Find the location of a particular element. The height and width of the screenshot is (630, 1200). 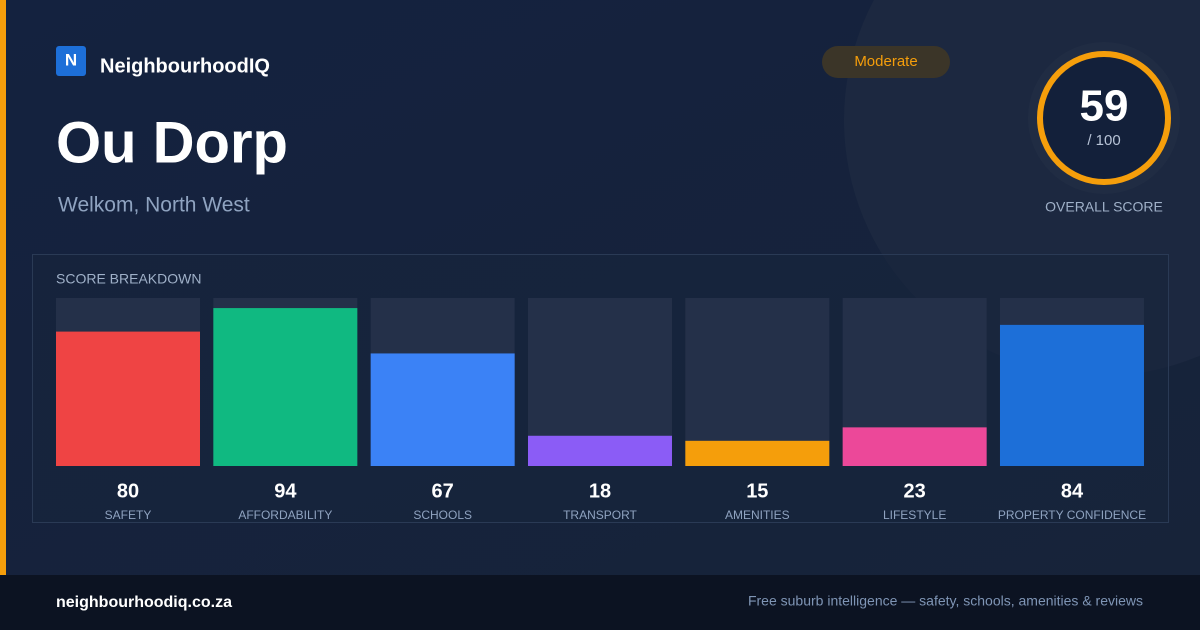

category-label: AFFORDABILITY is located at coordinates (285, 515).